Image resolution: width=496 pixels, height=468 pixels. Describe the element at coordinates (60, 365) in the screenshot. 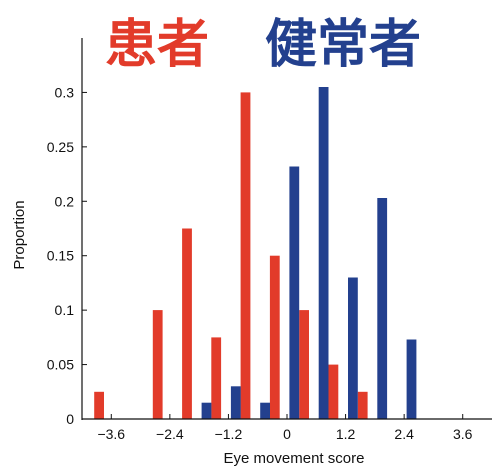

I see `y-tick-label: 0.05` at that location.